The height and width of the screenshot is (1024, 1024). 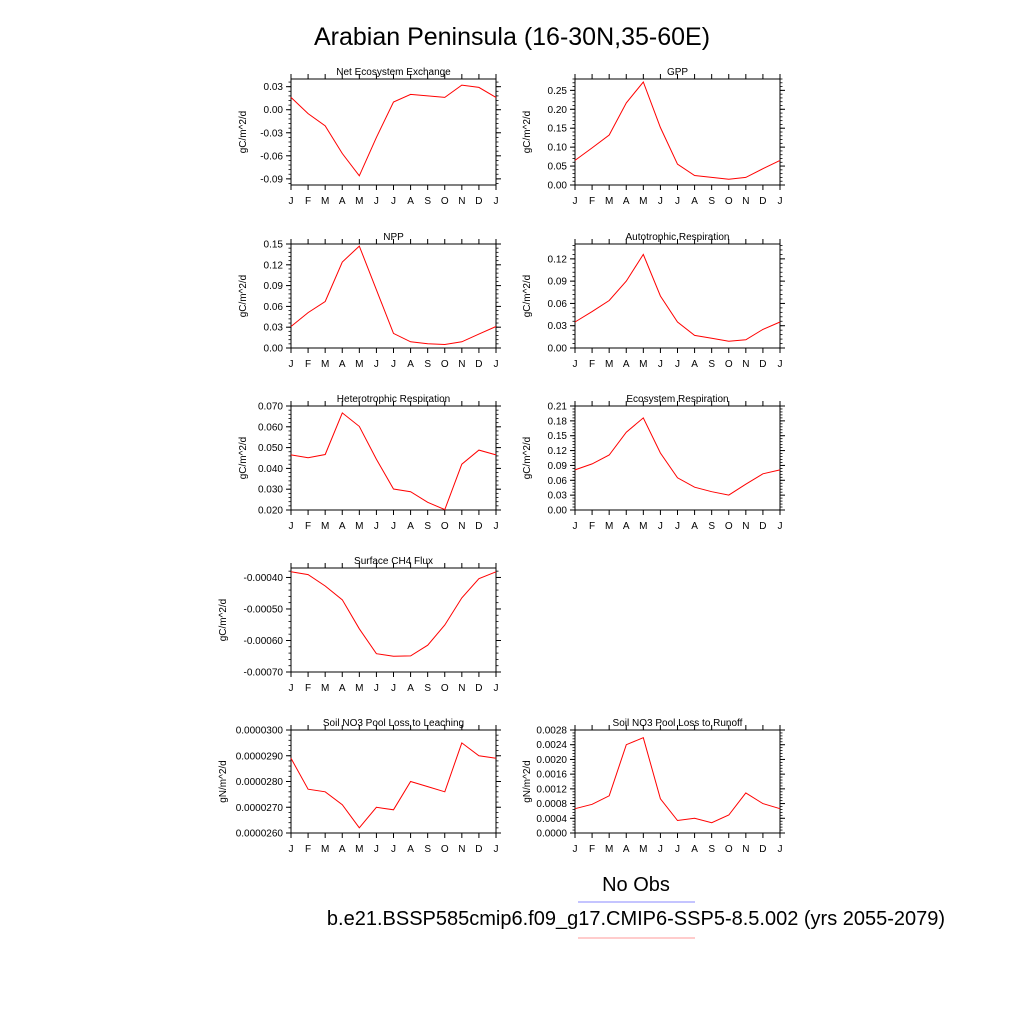 What do you see at coordinates (271, 133) in the screenshot?
I see `y-tick-label: -0.03` at bounding box center [271, 133].